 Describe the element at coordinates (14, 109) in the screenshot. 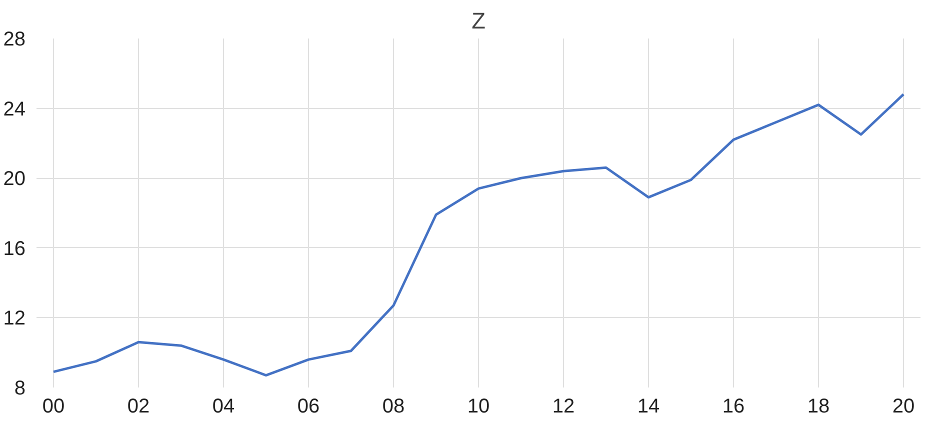

I see `y-tick-label: 24` at that location.